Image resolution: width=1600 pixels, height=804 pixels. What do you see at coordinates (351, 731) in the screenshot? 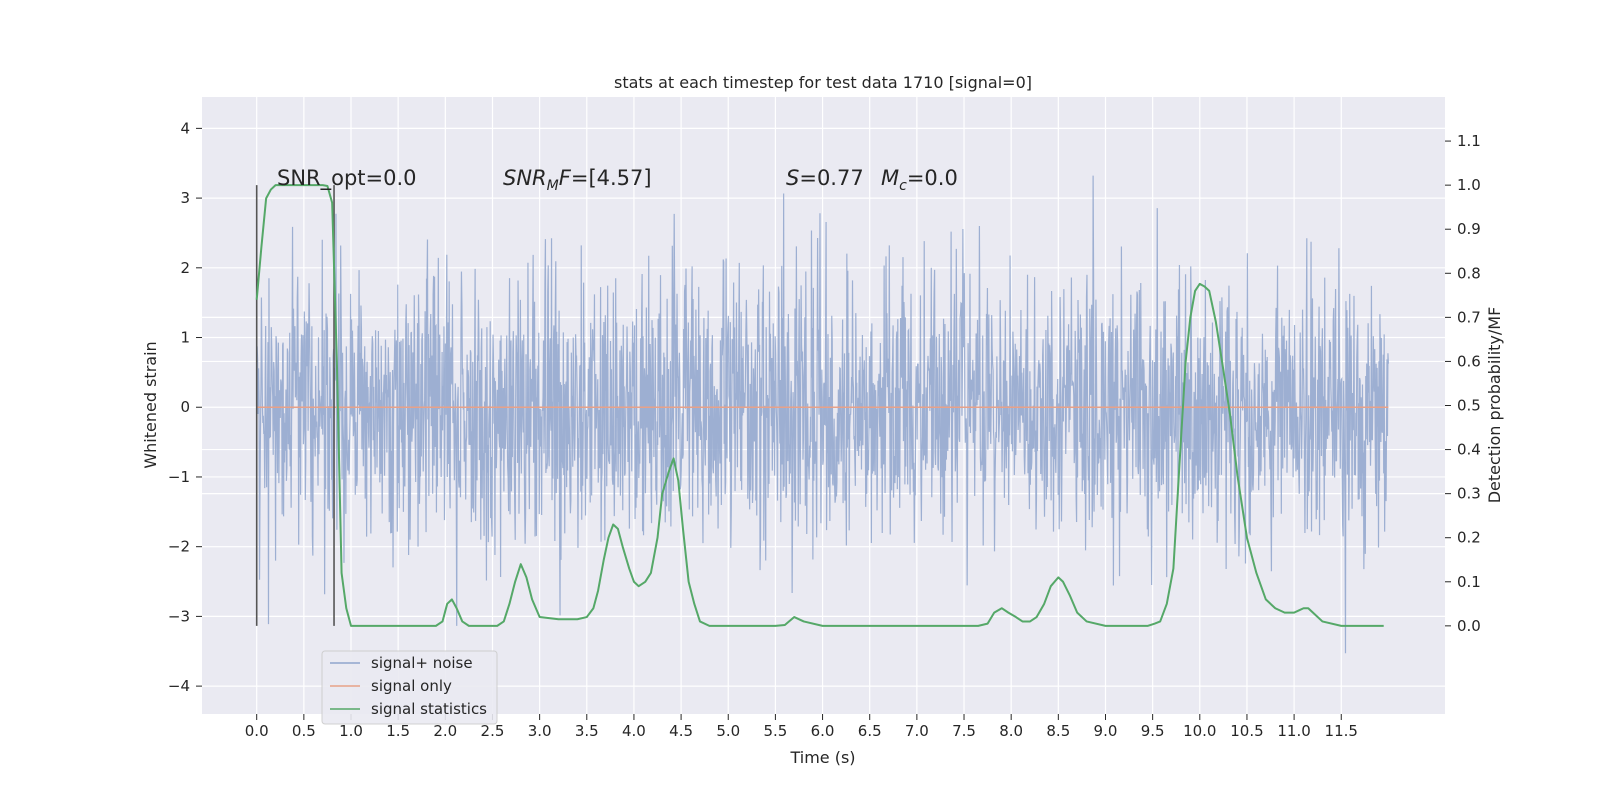
I see `x-tick-label: 1.0` at bounding box center [351, 731].